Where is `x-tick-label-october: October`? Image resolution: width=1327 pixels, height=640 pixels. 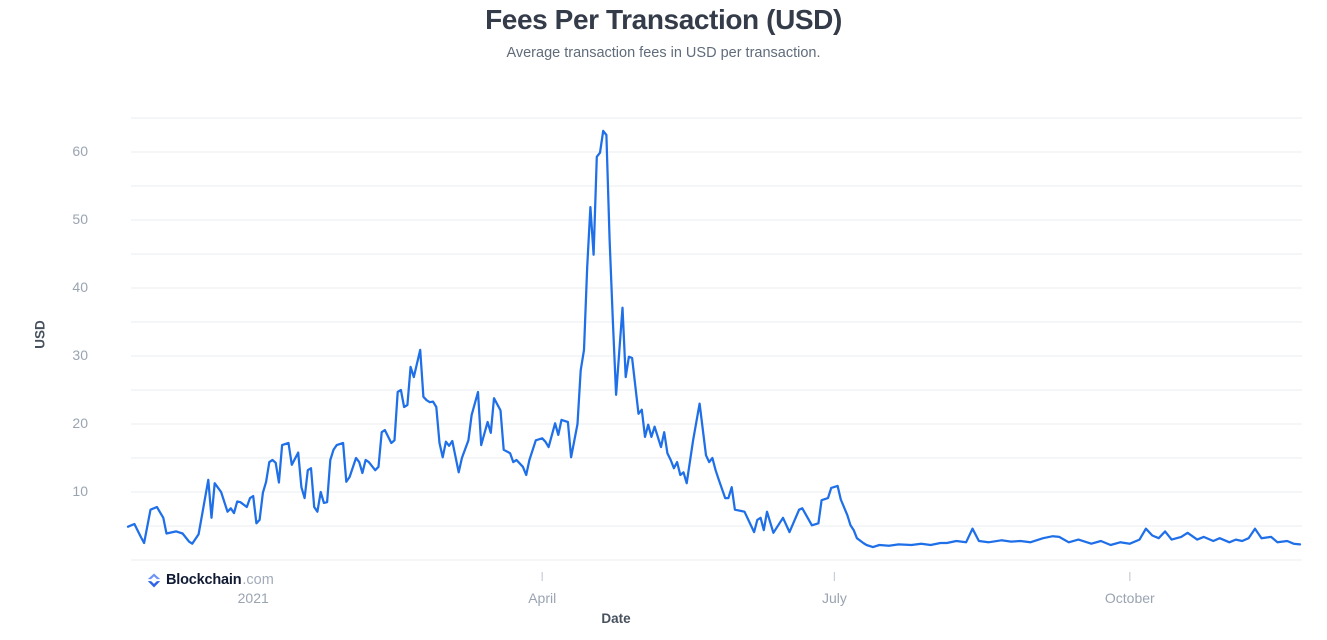
x-tick-label-october: October is located at coordinates (1129, 598).